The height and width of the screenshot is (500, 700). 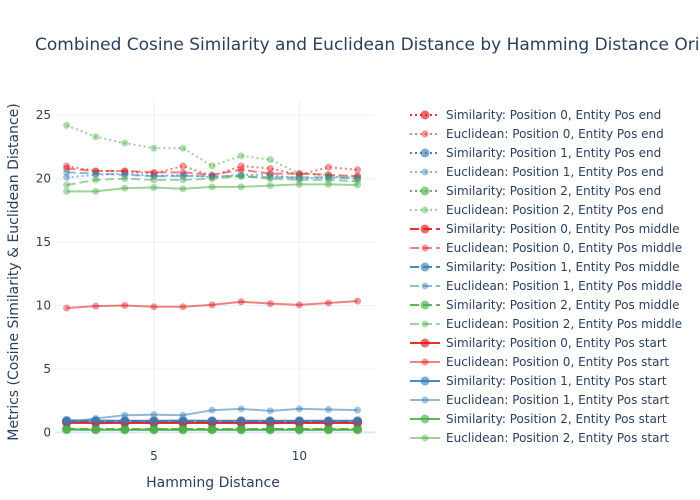 I want to click on legend-item: Euclidean: Position 0, Entity Pos start, so click(x=539, y=362).